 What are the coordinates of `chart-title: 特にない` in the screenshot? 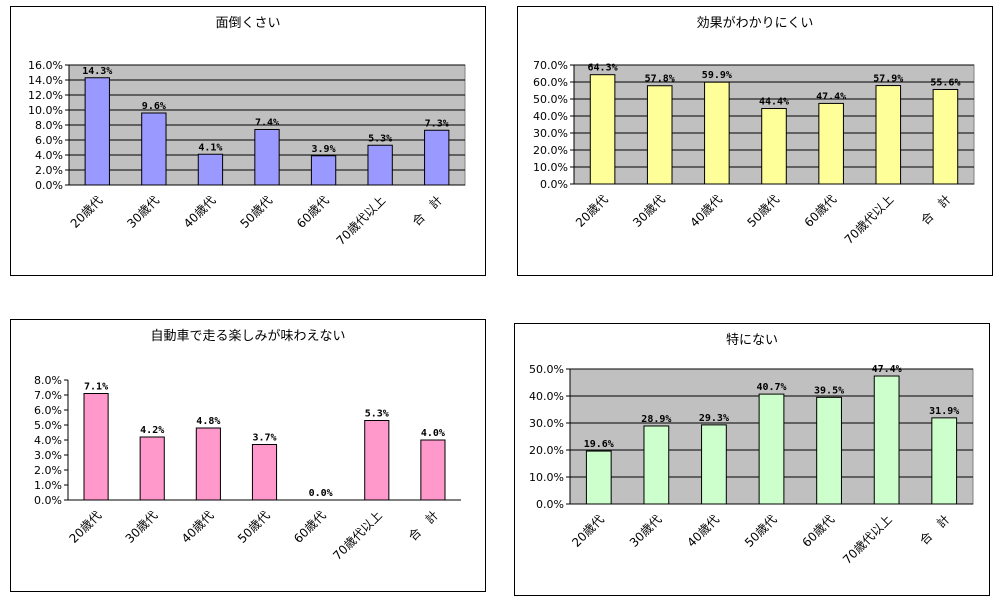 It's located at (752, 340).